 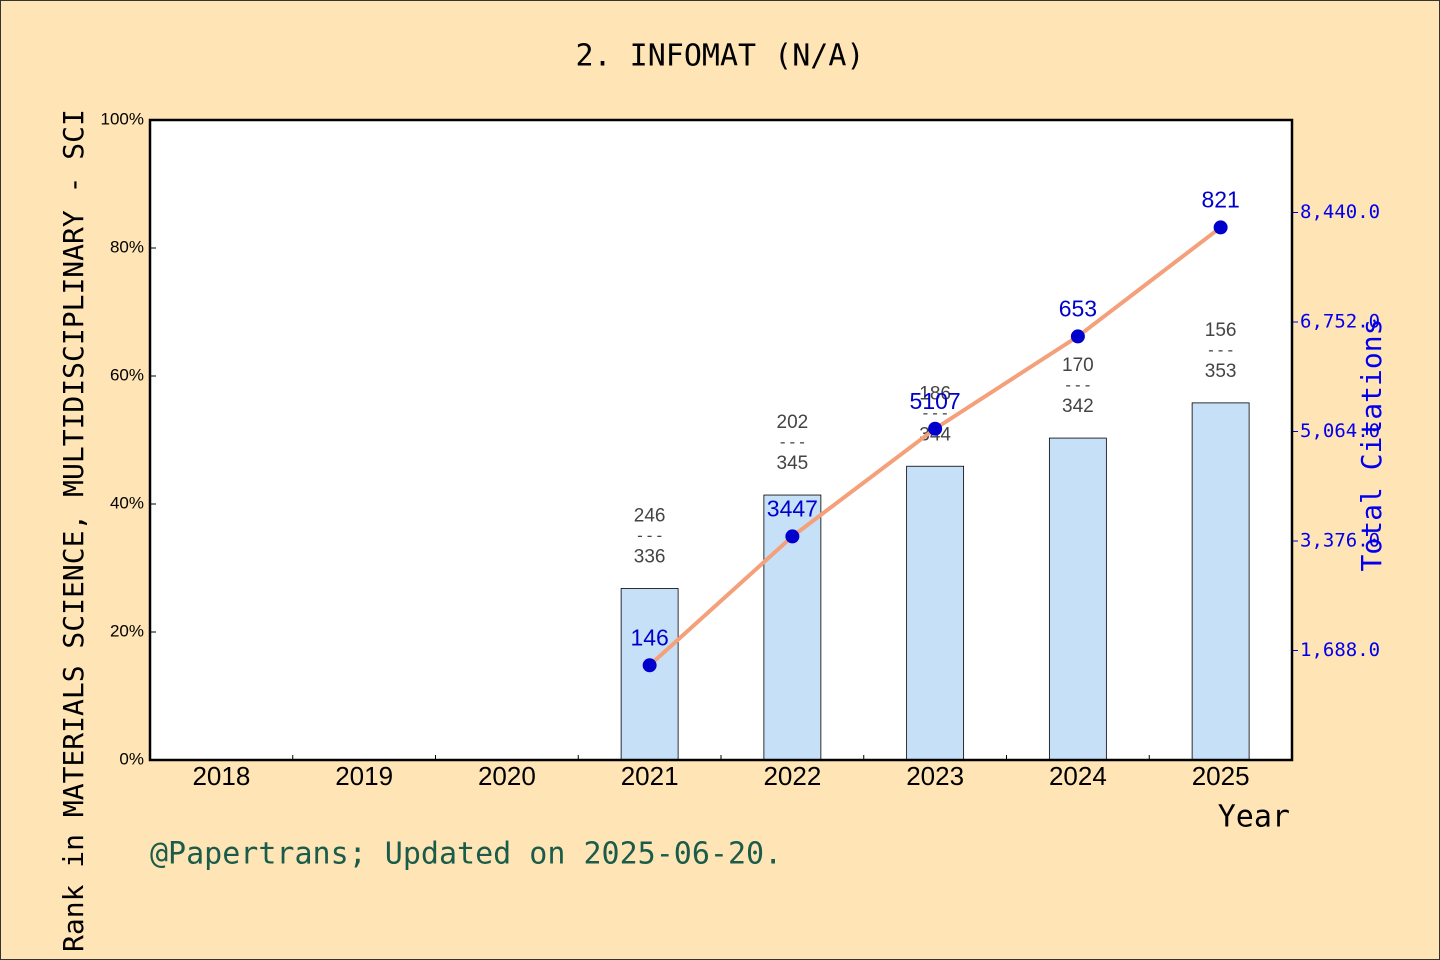 I want to click on x-axis-label: Year, so click(x=1254, y=817).